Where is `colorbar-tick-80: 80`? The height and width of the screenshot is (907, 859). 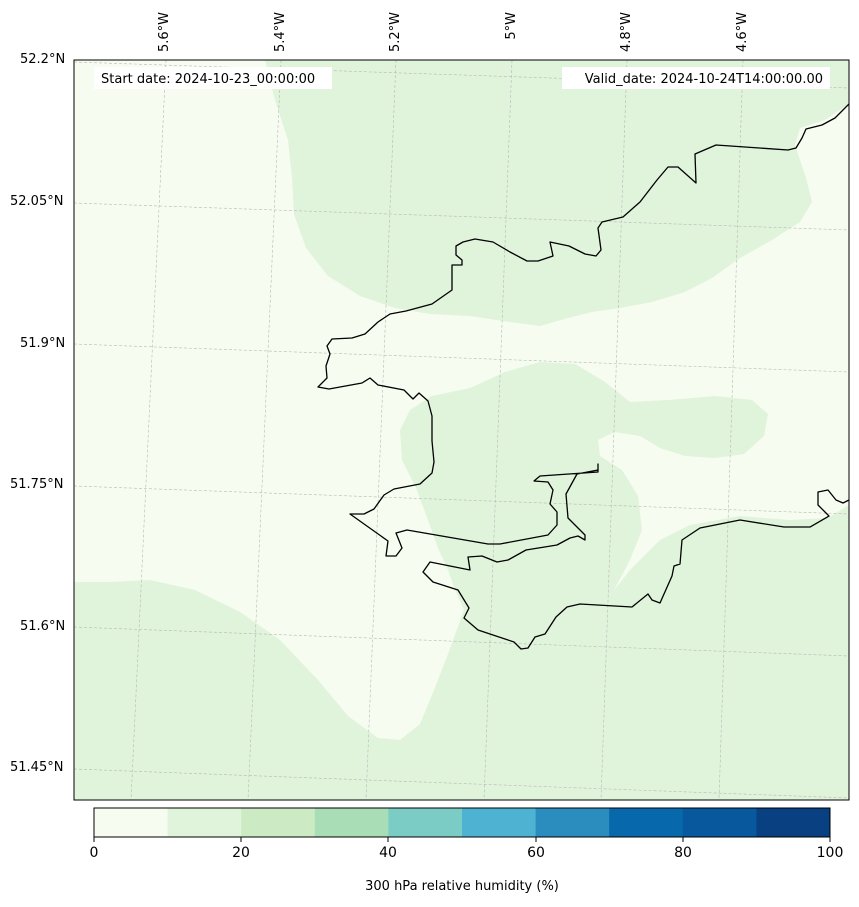 colorbar-tick-80: 80 is located at coordinates (683, 853).